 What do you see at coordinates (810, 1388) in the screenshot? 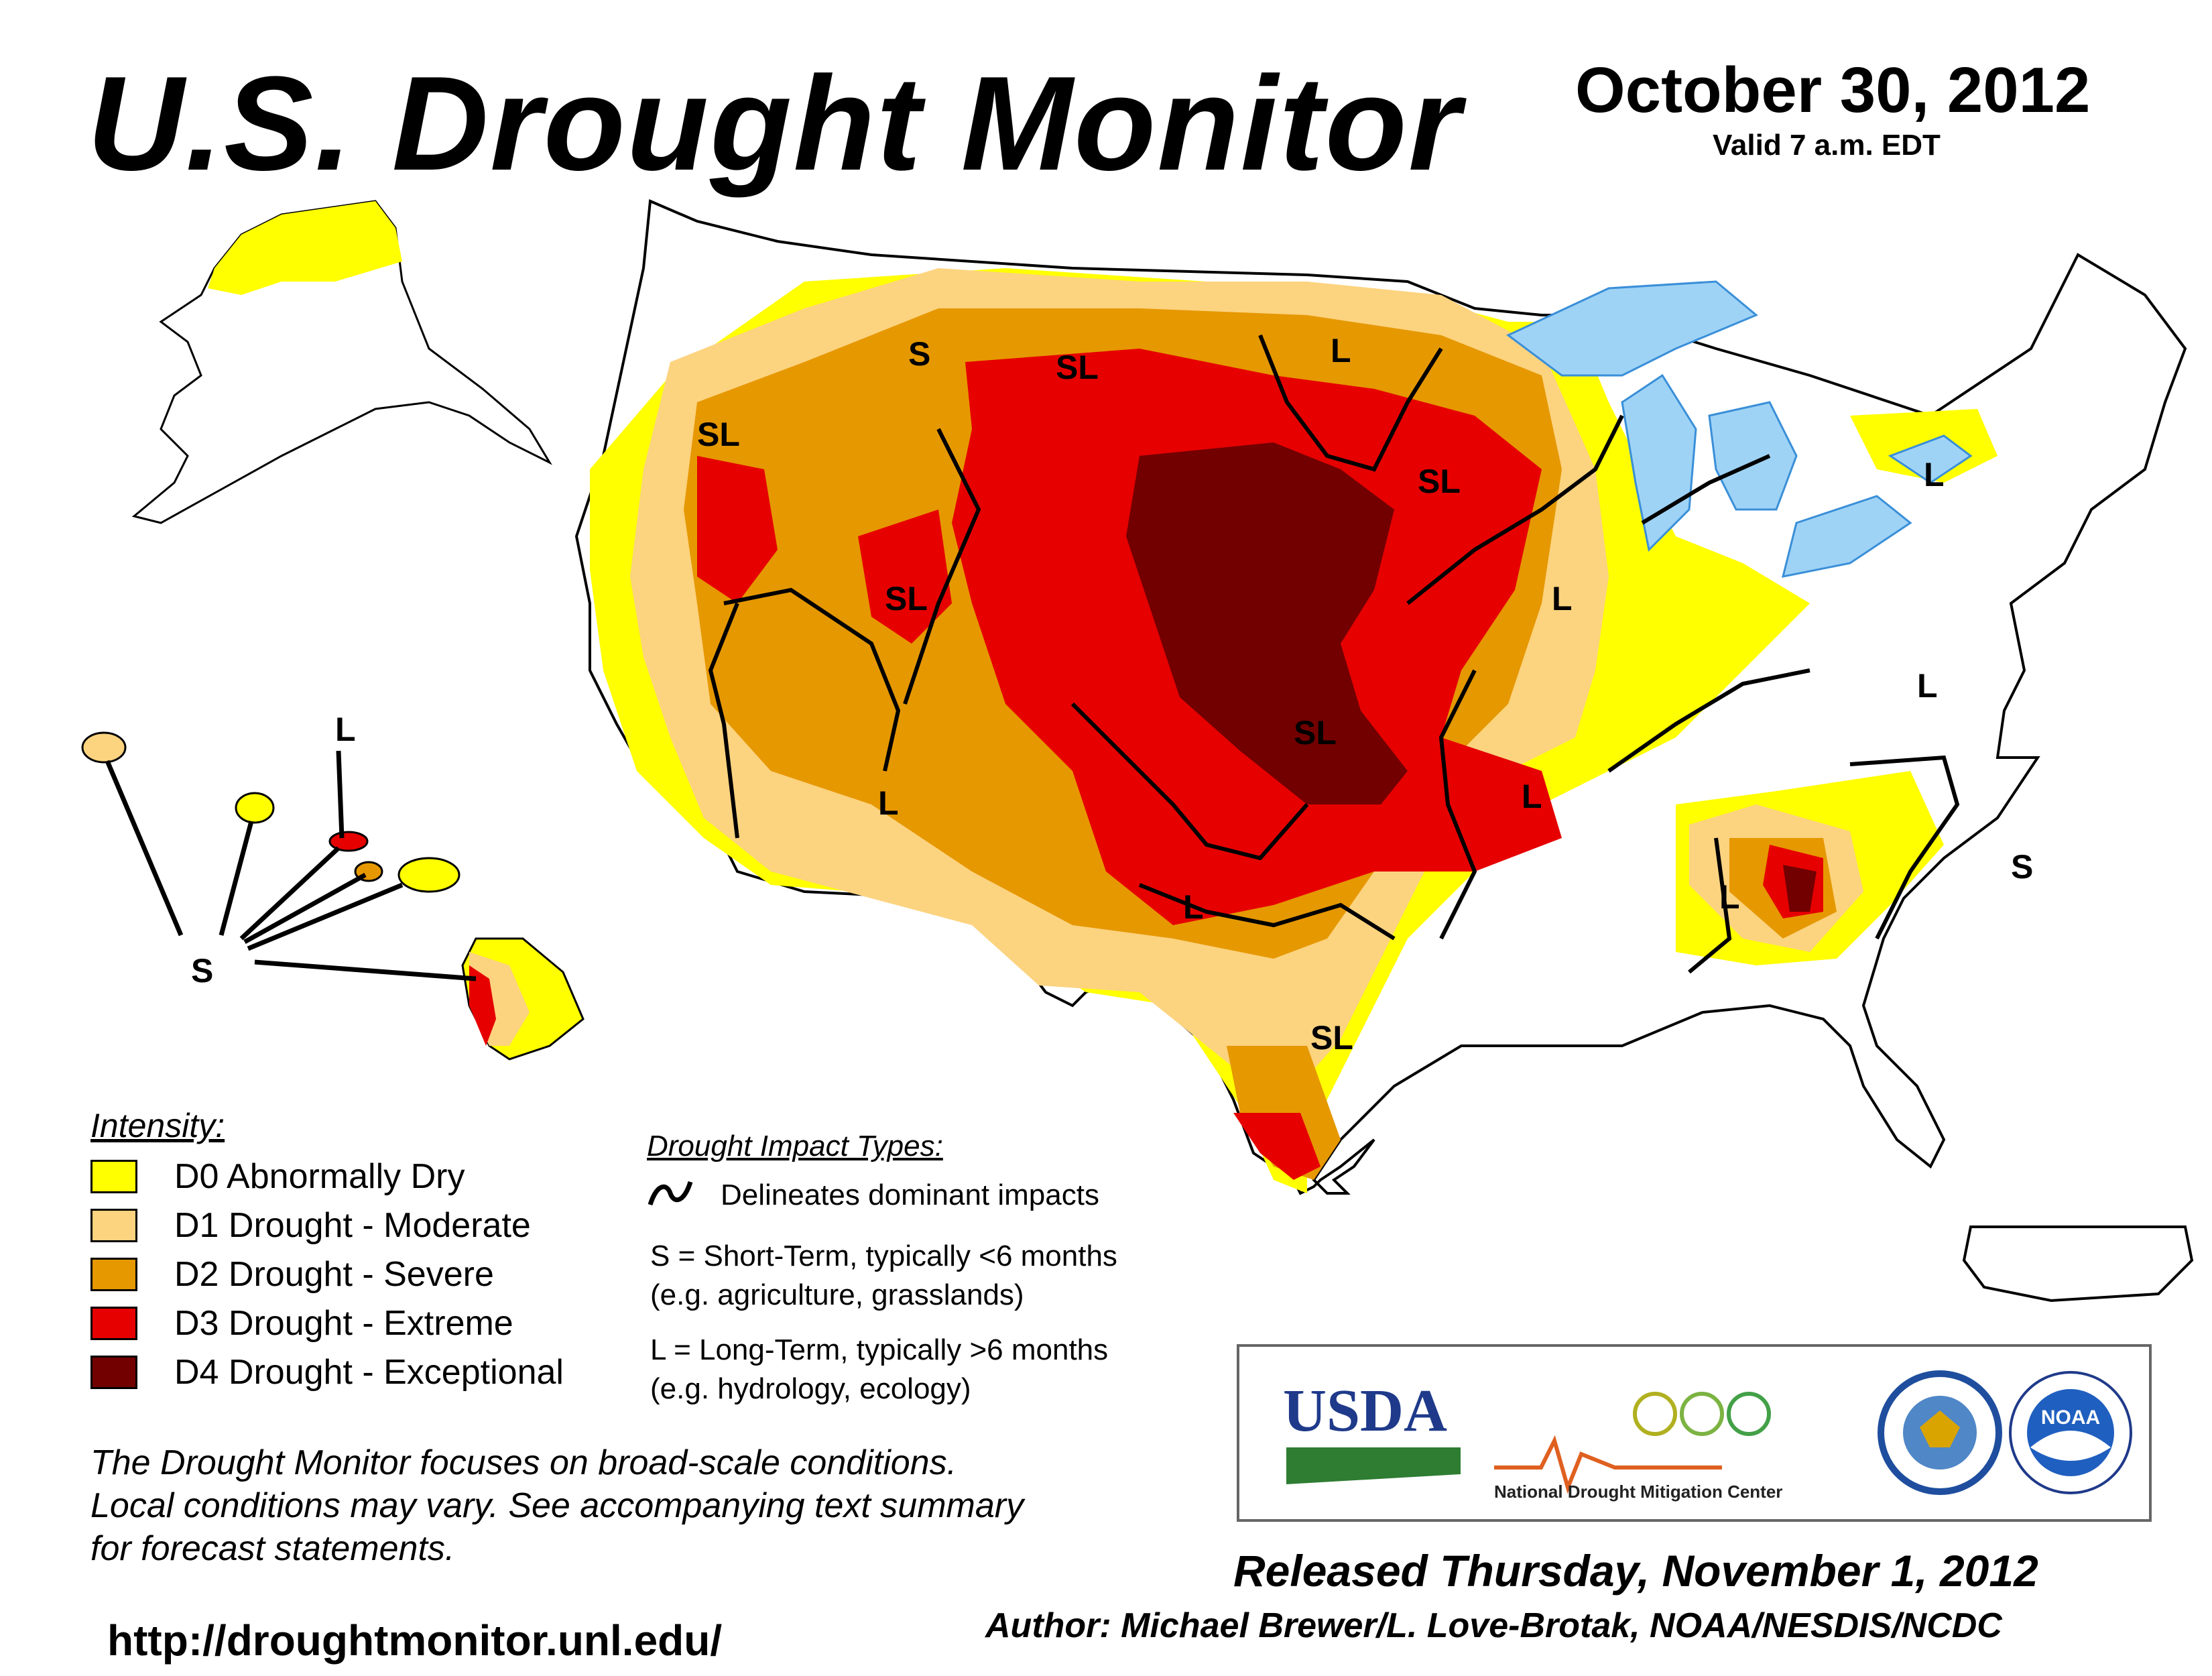
I see `long-term-example: (e.g. hydrology, ecology)` at bounding box center [810, 1388].